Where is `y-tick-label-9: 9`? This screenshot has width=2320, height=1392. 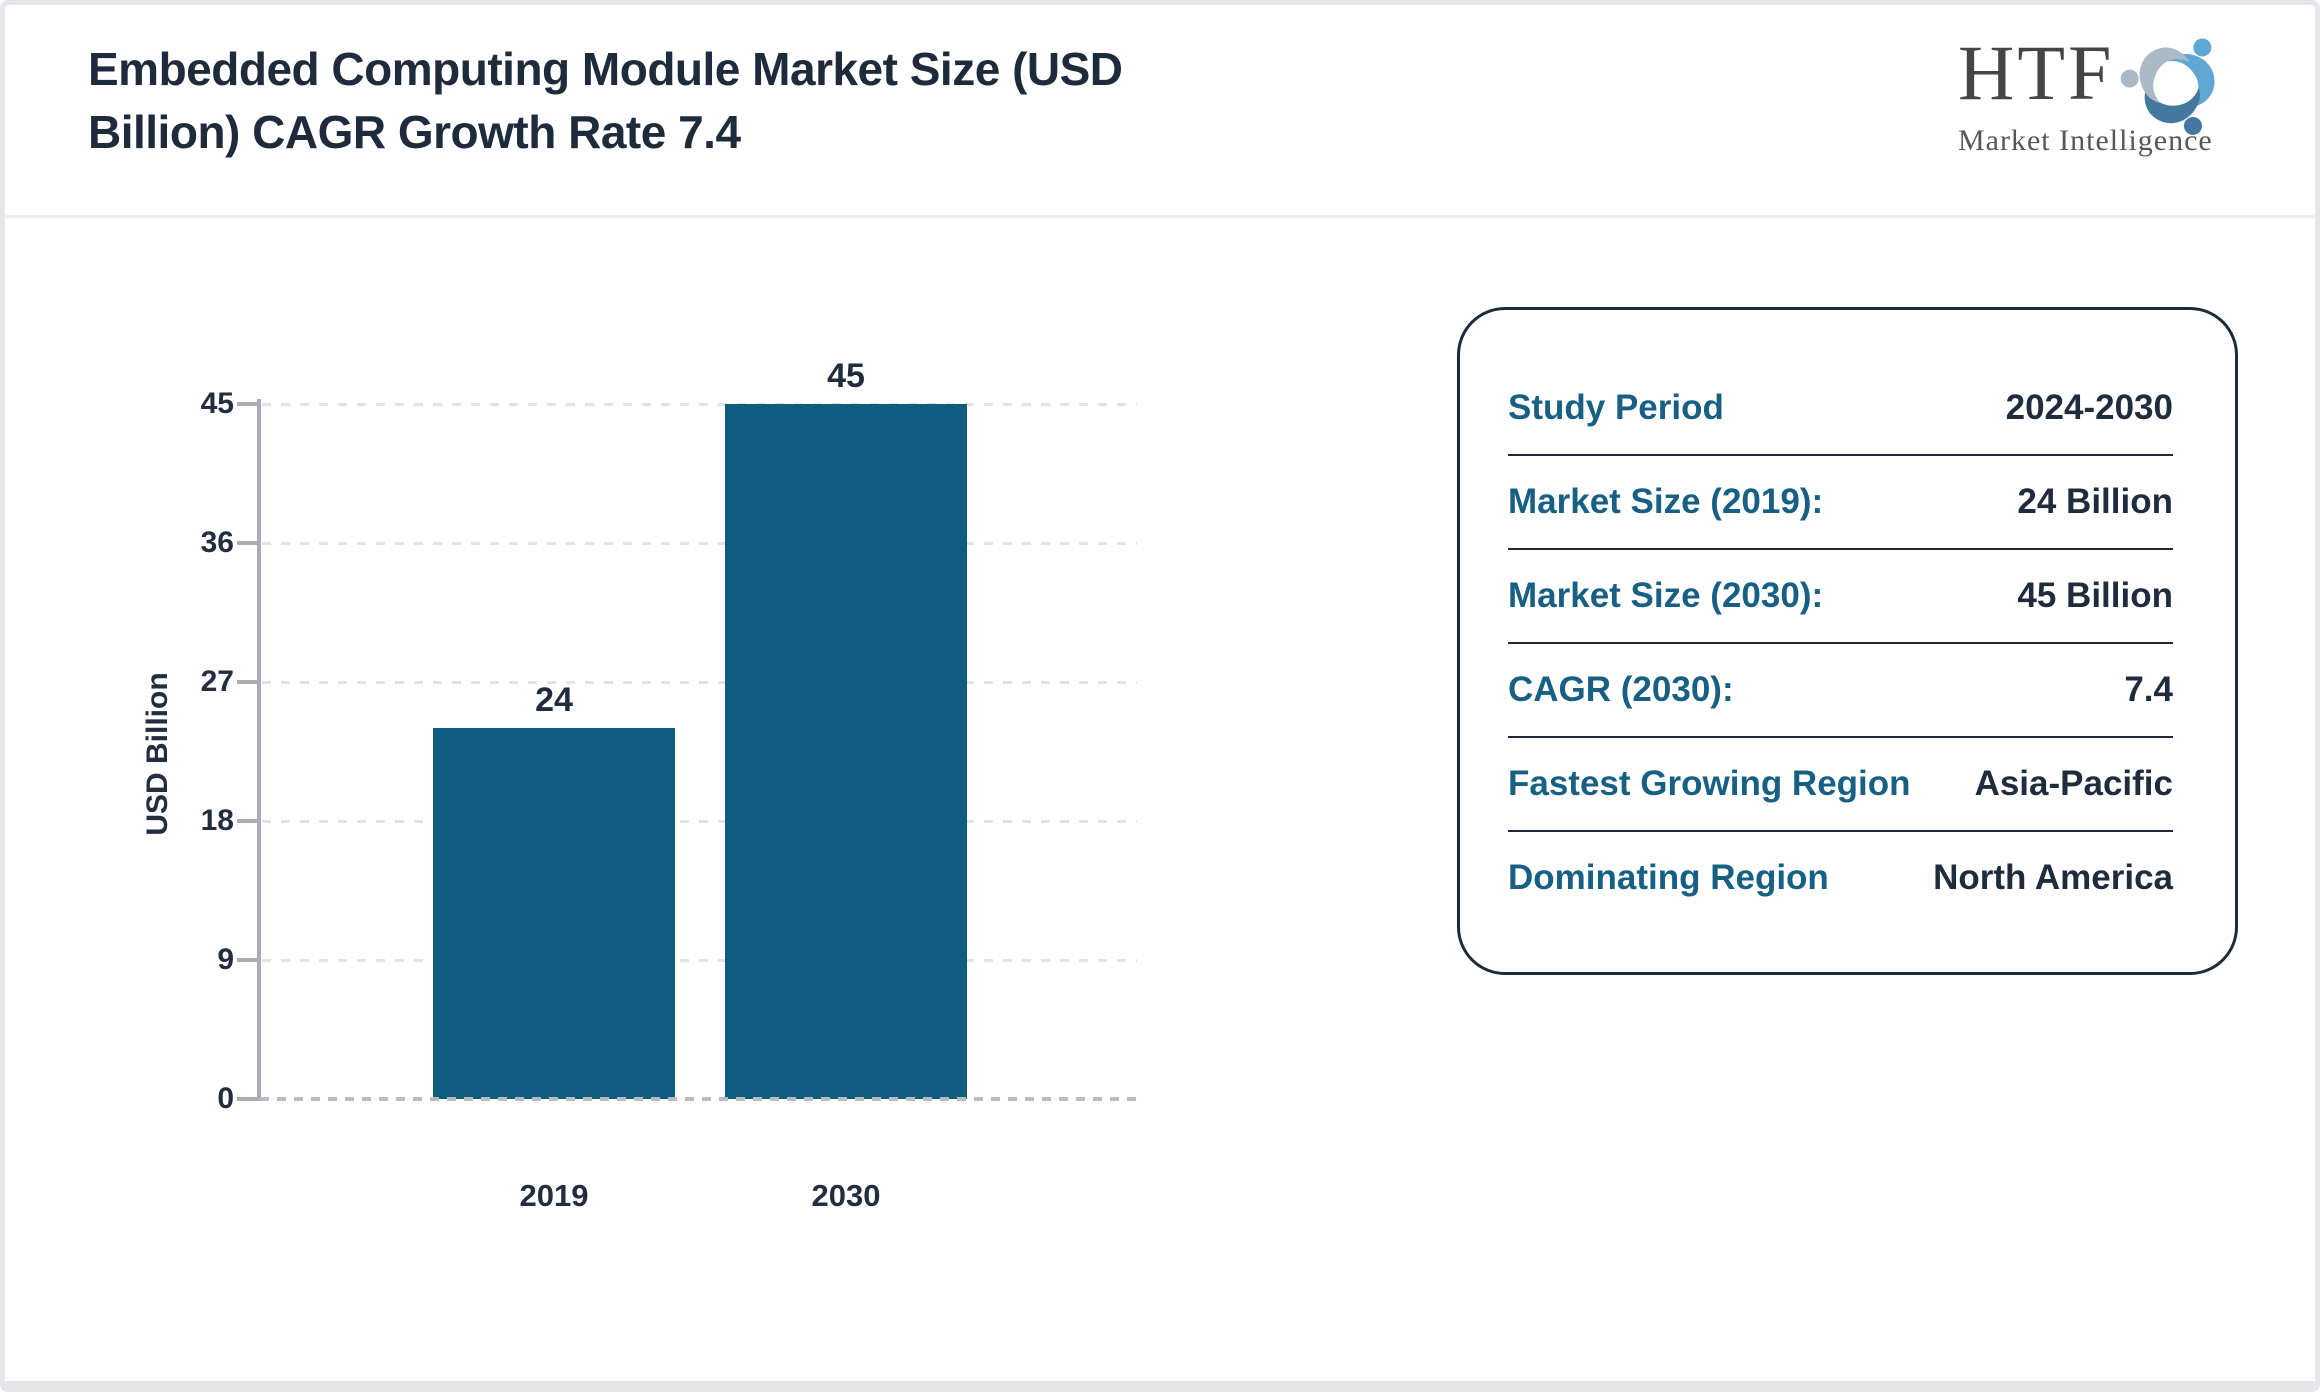 y-tick-label-9: 9 is located at coordinates (225, 959).